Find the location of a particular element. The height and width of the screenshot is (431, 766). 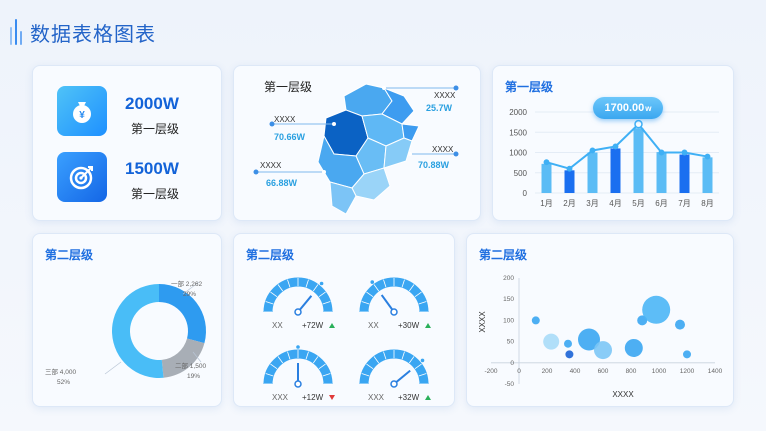

callout-value-2: 70.66W is located at coordinates (290, 137).